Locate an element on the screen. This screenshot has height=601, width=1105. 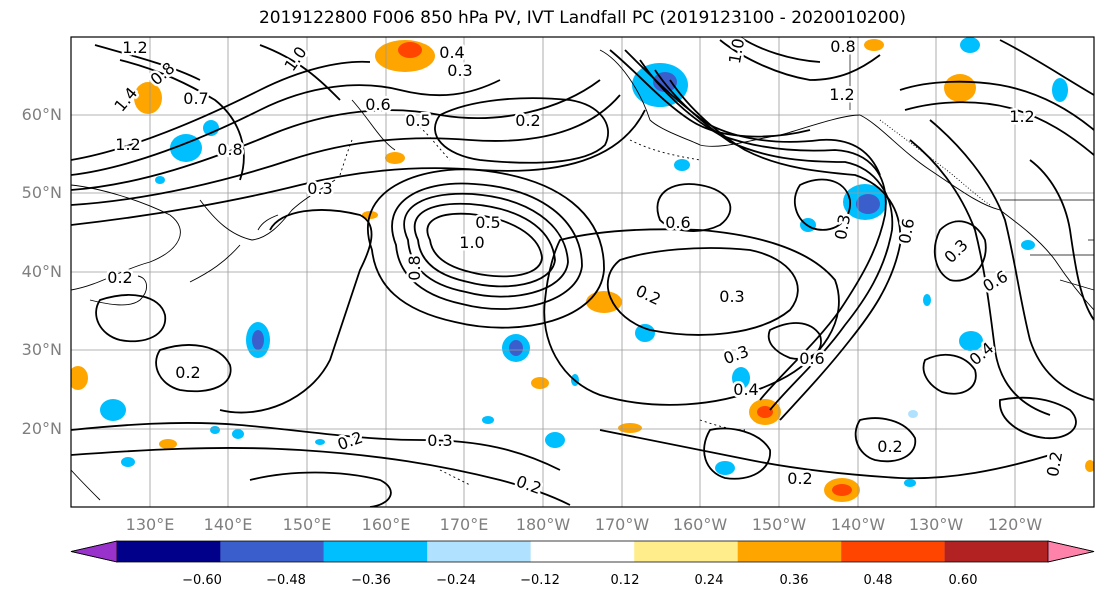
lon-label: 160°W is located at coordinates (700, 524).